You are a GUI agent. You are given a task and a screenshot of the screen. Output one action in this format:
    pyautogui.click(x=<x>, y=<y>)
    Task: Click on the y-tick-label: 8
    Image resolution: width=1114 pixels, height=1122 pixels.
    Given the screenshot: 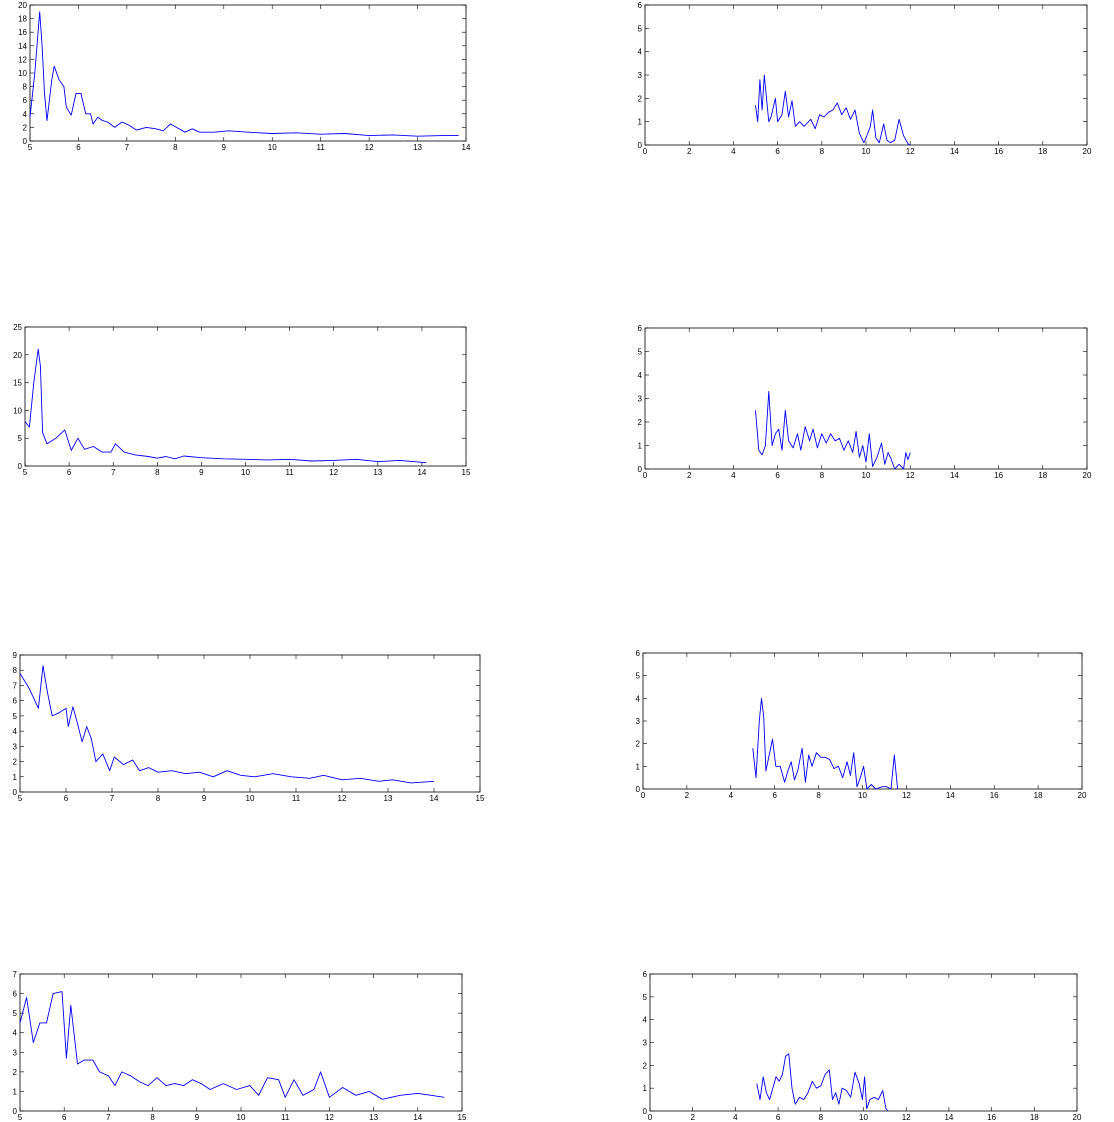 What is the action you would take?
    pyautogui.click(x=25, y=87)
    